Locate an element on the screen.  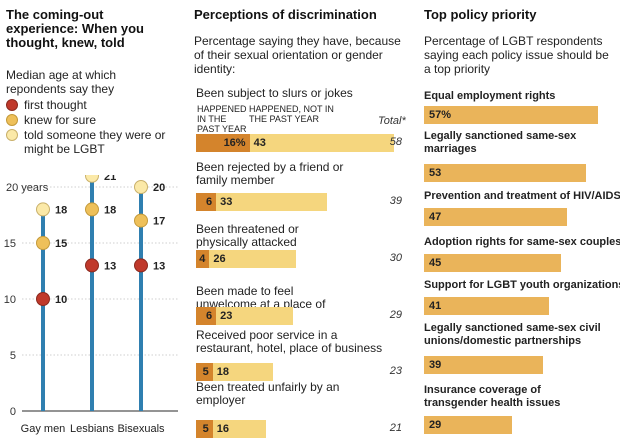
policy-item-label: Equal employment rights is located at coordinates (490, 96).